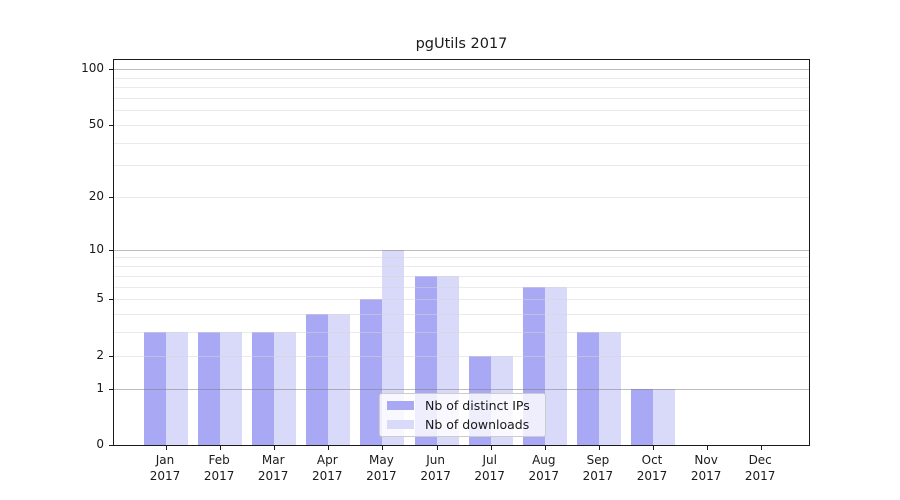  Describe the element at coordinates (92, 68) in the screenshot. I see `y-tick-label: 100` at that location.